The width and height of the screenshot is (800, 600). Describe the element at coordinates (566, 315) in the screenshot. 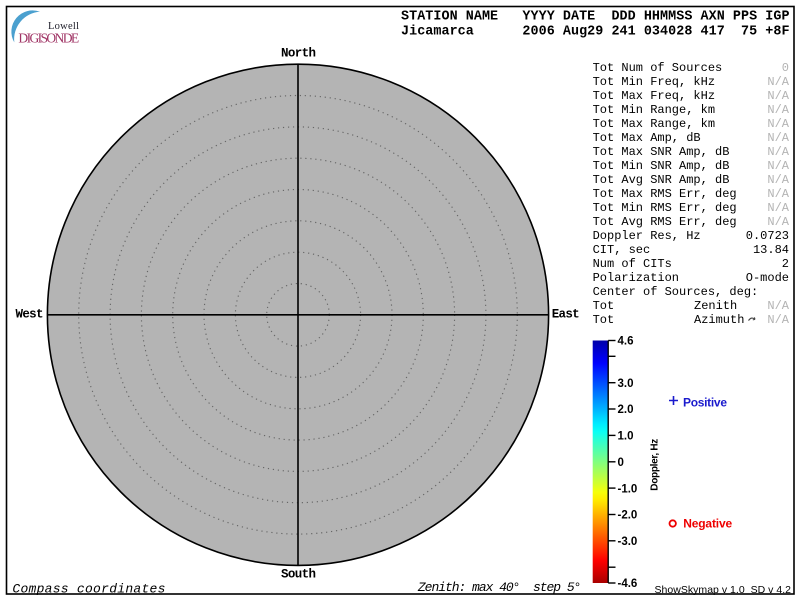

I see `svg-text: East` at that location.